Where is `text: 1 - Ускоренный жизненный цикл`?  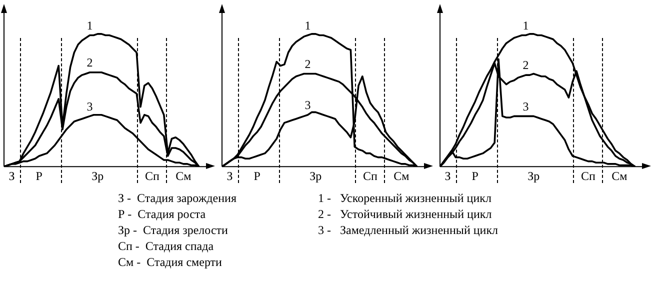
text: 1 - Ускоренный жизненный цикл is located at coordinates (405, 198).